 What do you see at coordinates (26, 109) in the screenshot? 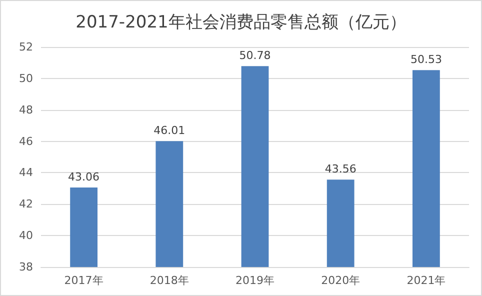
I see `y-tick-label: 48` at bounding box center [26, 109].